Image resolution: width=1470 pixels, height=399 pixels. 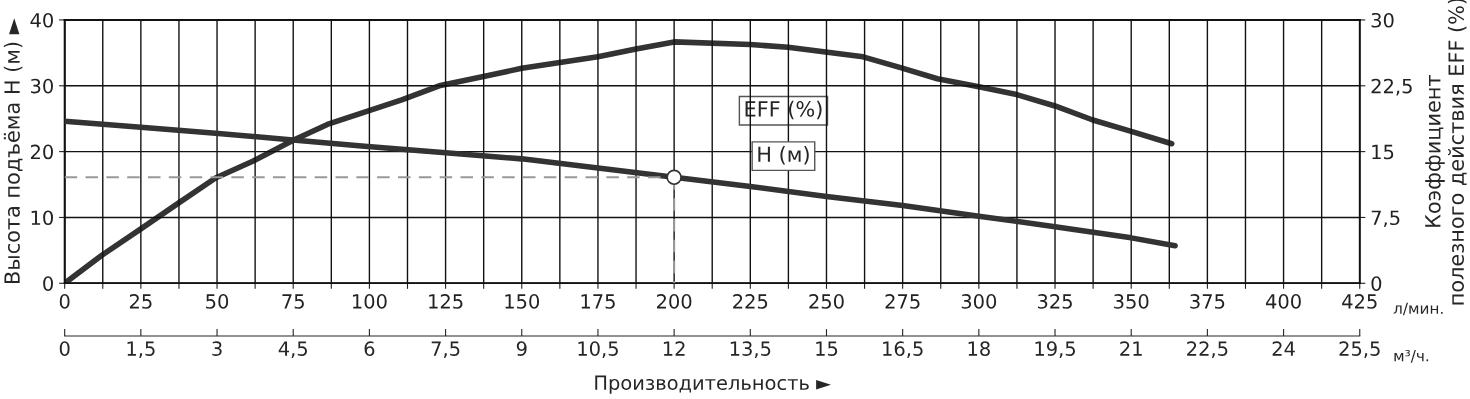 What do you see at coordinates (445, 349) in the screenshot?
I see `x2-tick-label: 7,5` at bounding box center [445, 349].